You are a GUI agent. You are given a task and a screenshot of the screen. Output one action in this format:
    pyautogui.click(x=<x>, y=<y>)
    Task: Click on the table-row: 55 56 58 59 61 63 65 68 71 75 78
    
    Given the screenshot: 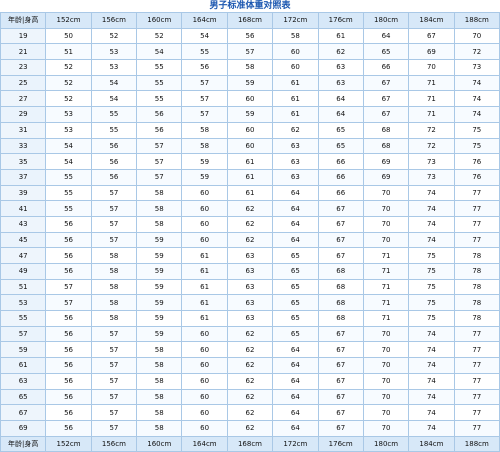 What is the action you would take?
    pyautogui.click(x=250, y=318)
    